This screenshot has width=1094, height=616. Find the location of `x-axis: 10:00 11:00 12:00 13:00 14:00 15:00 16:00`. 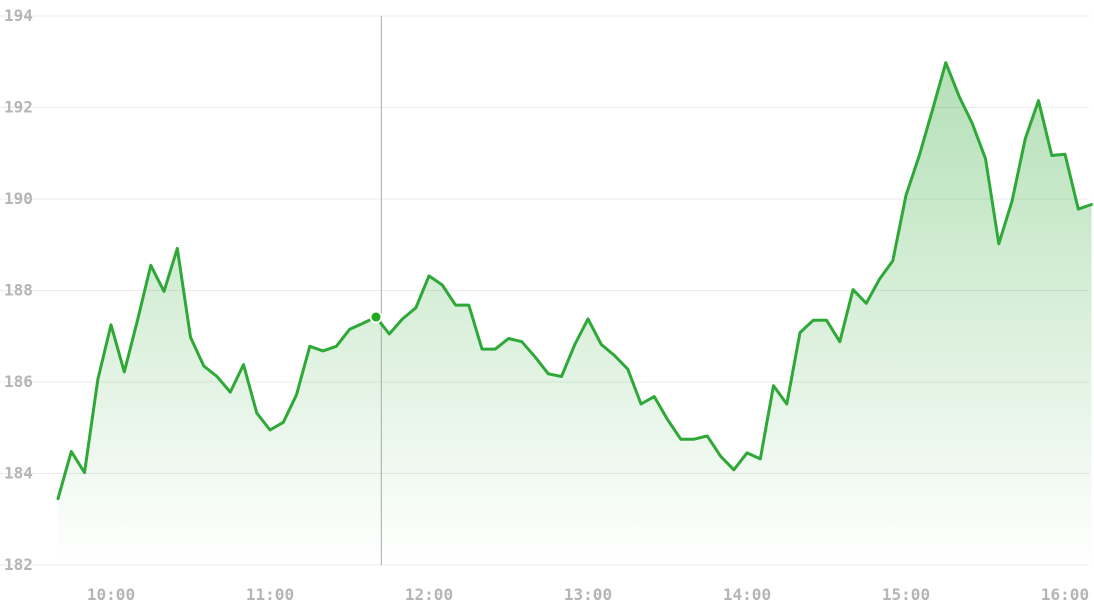

x-axis: 10:00 11:00 12:00 13:00 14:00 15:00 16:00 is located at coordinates (588, 594).